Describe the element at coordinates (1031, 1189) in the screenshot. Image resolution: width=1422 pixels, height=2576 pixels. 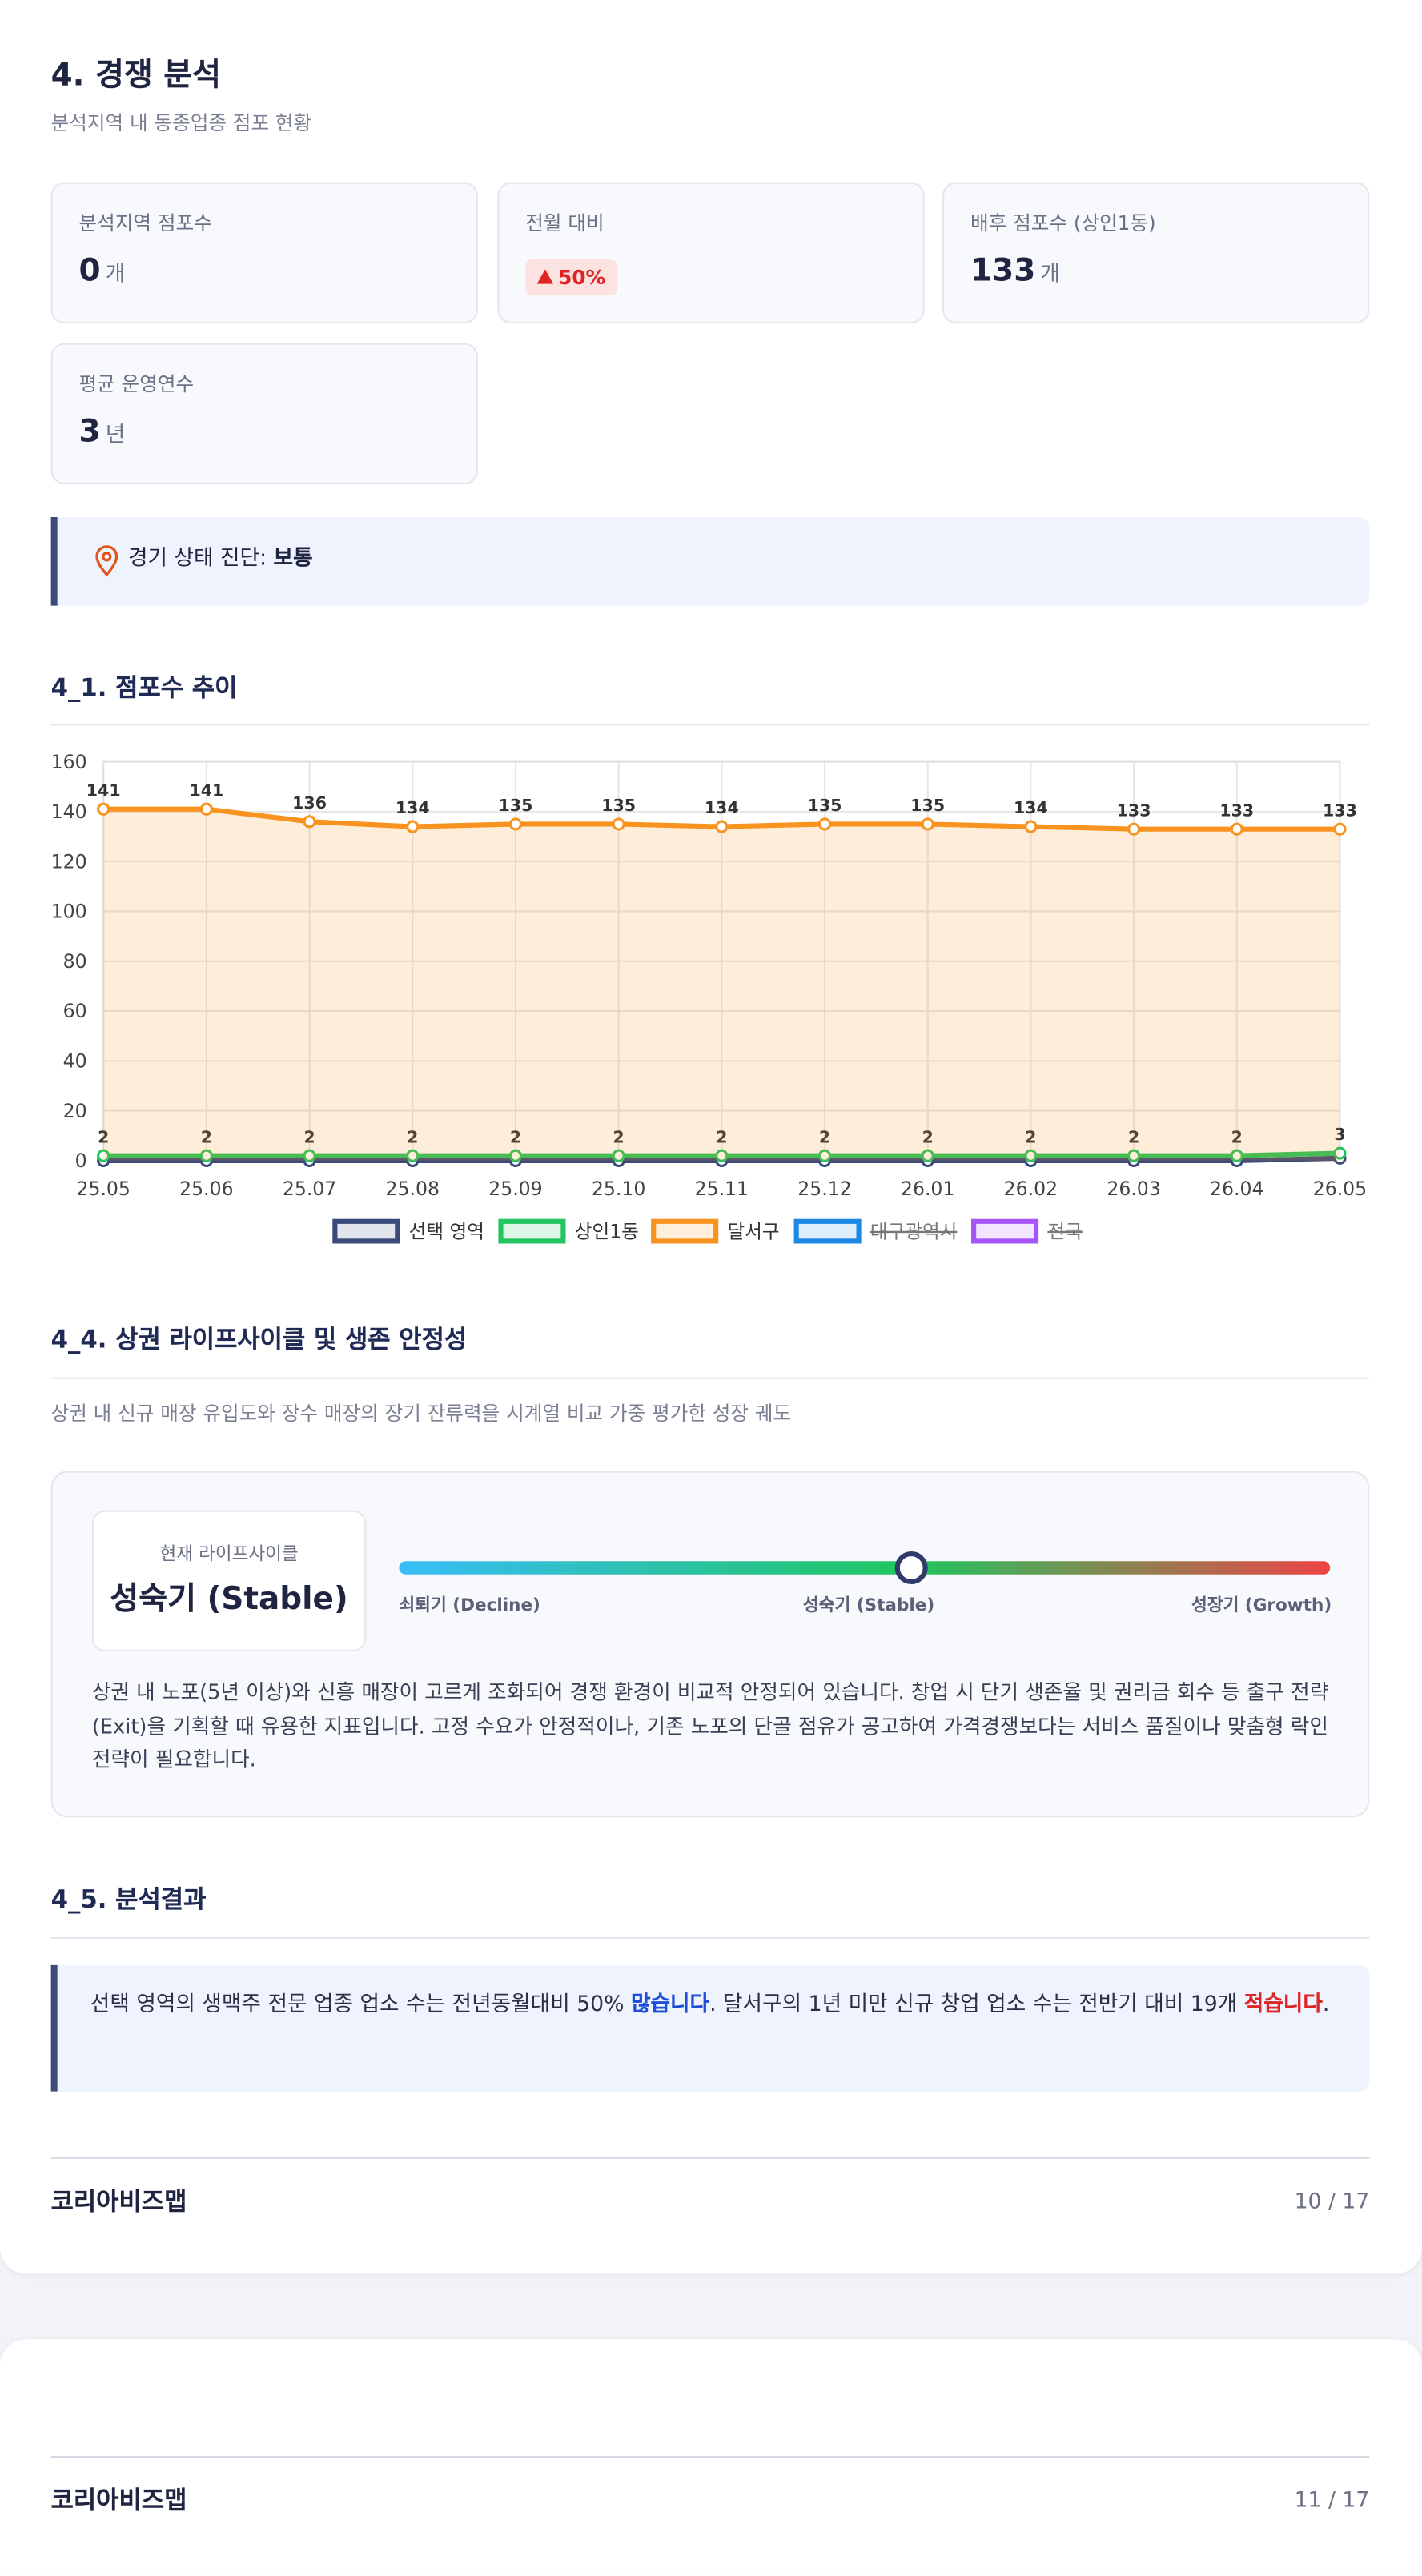
I see `x-tick-label: 26.02` at that location.